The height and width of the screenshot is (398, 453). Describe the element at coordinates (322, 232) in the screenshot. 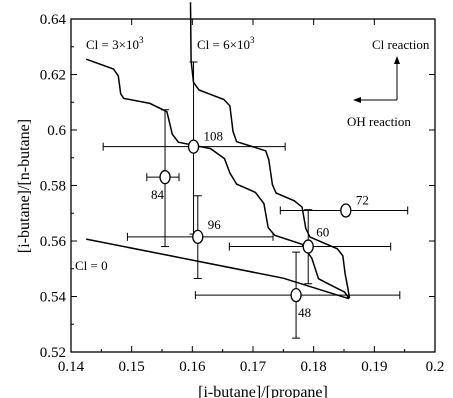

I see `point-60-label: 60` at that location.